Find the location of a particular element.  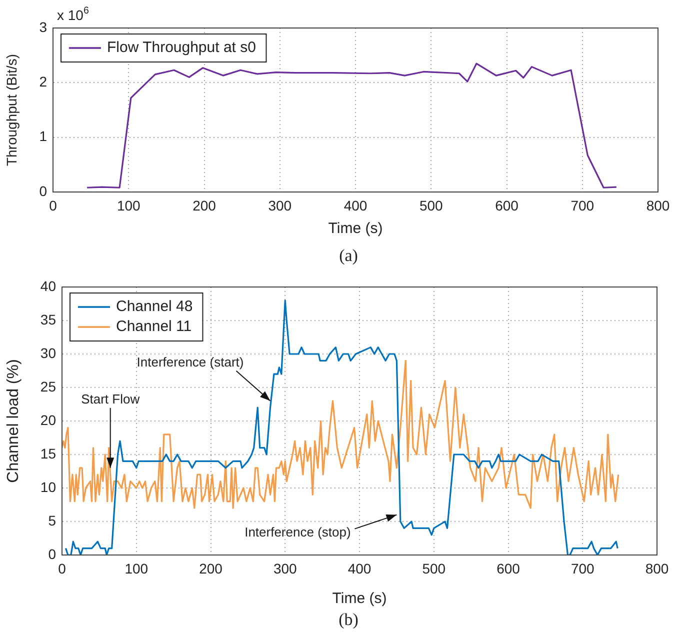

y-tick-label: 3 is located at coordinates (43, 26).